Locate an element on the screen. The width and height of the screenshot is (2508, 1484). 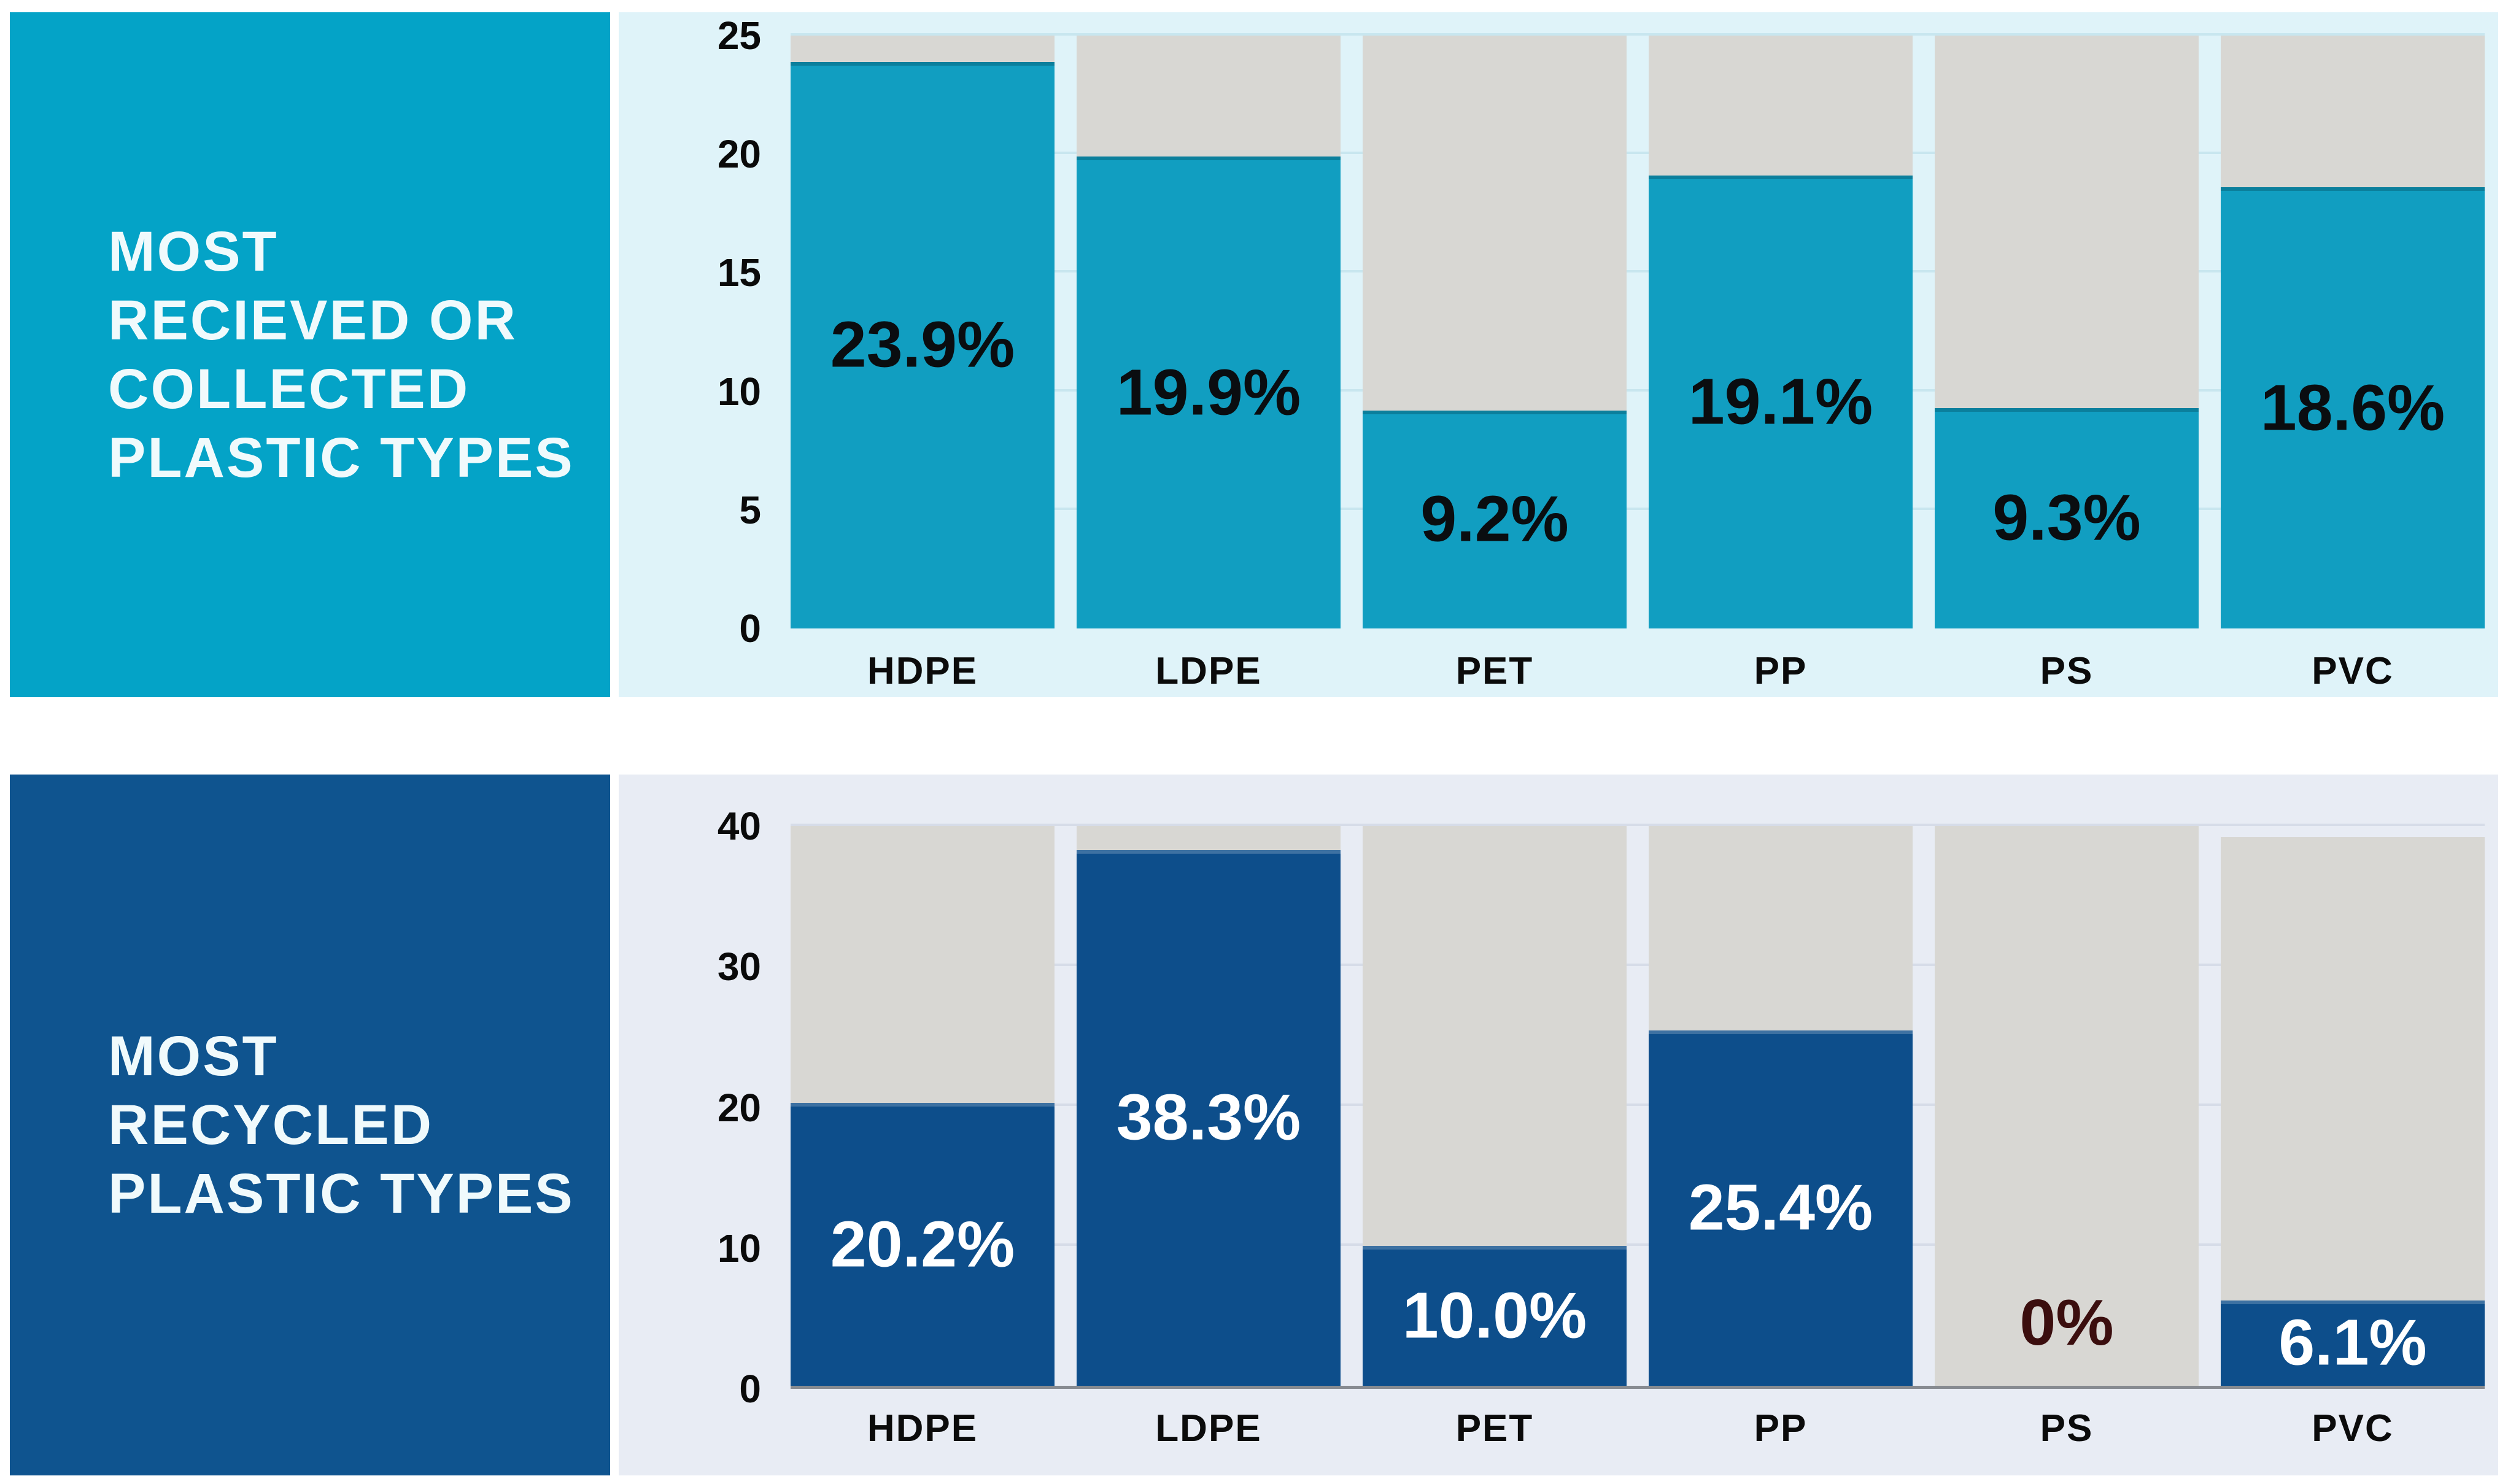
value-label: 19.9% is located at coordinates (1208, 392).